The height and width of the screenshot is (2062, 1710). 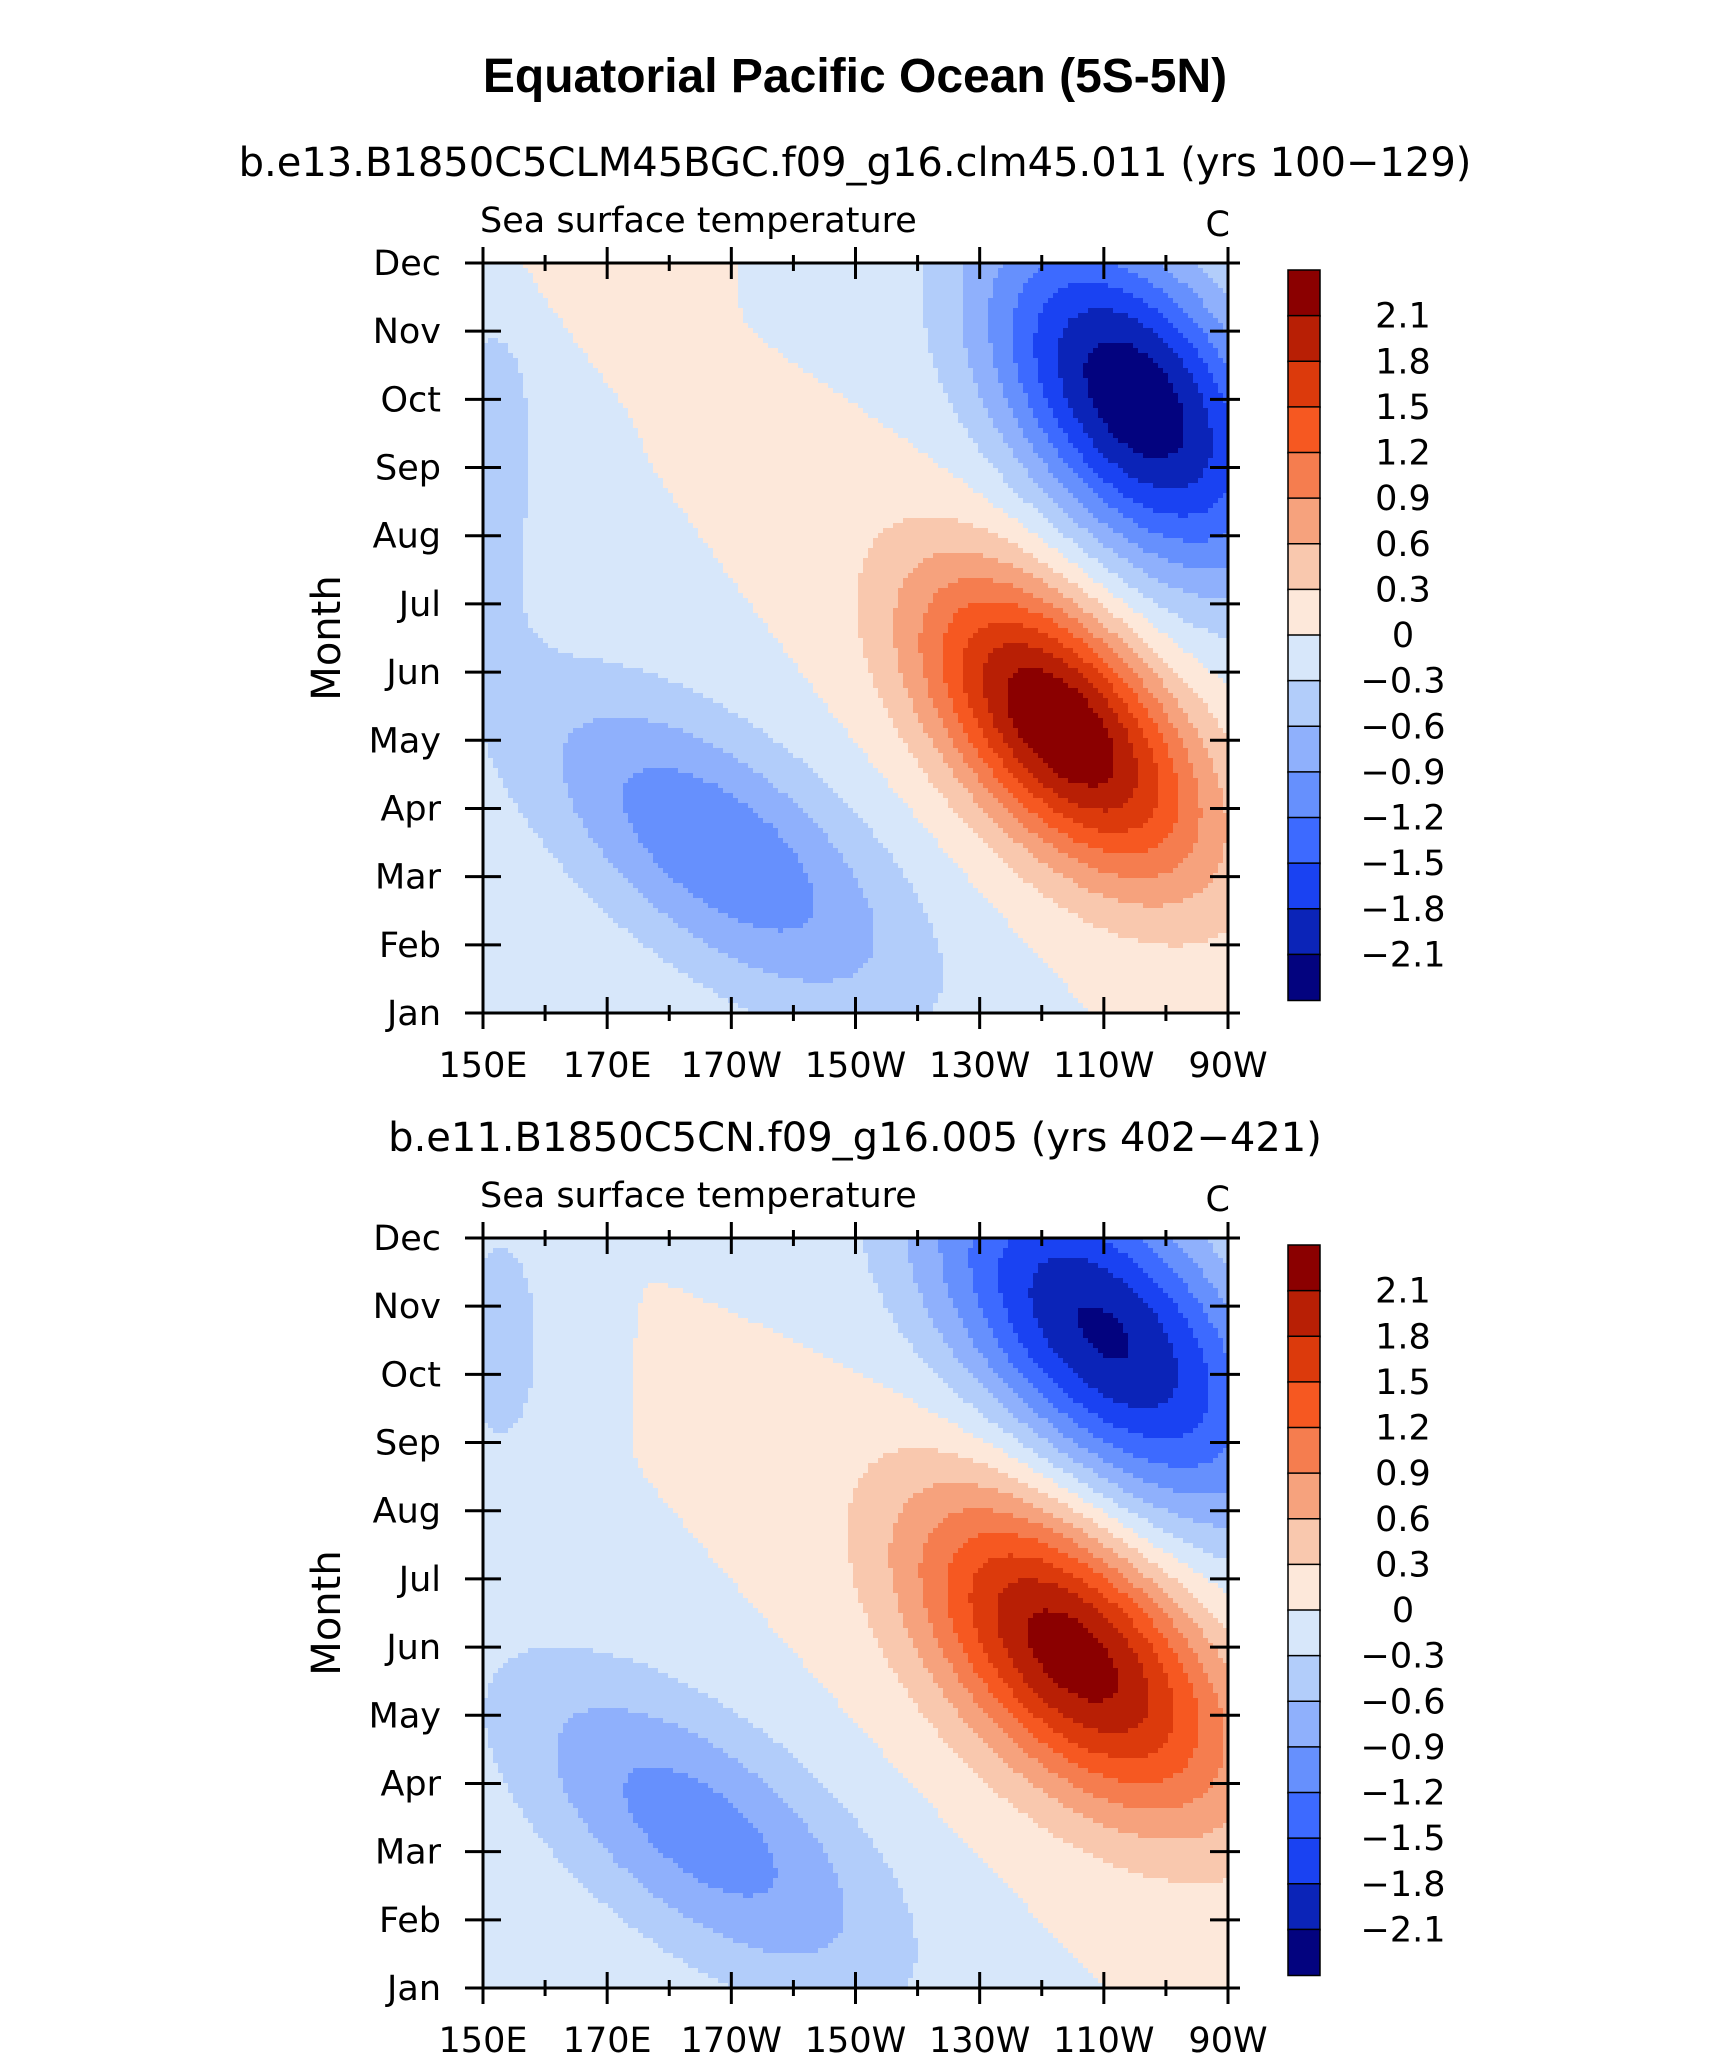 What do you see at coordinates (1227, 2041) in the screenshot?
I see `x-tick-label: 90W` at bounding box center [1227, 2041].